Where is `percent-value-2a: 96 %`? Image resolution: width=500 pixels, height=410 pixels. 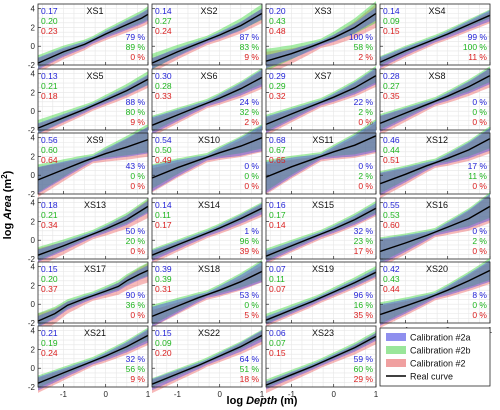 percent-value-2a: 96 % is located at coordinates (364, 295).